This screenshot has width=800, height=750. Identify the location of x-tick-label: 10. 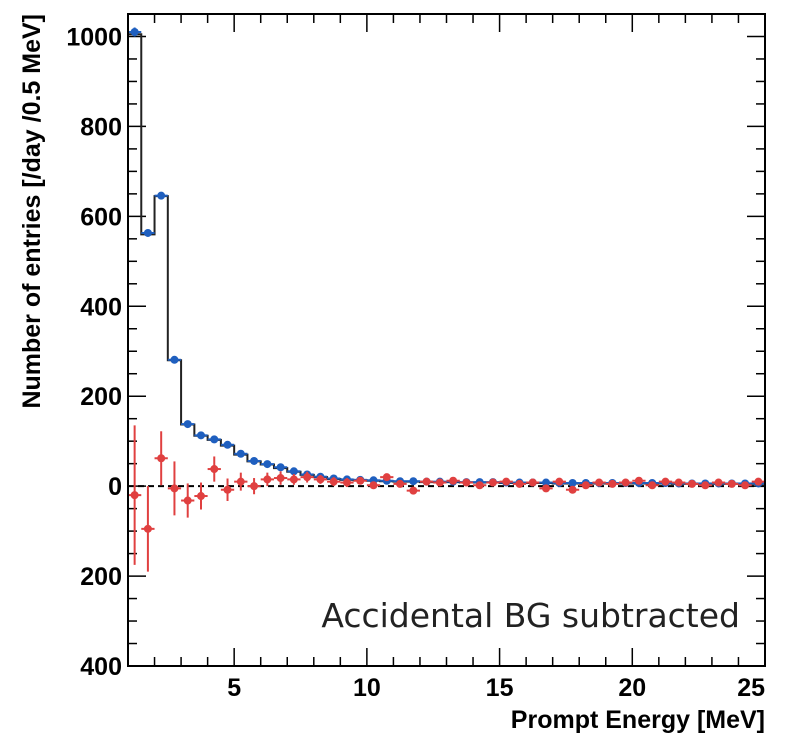
(367, 688).